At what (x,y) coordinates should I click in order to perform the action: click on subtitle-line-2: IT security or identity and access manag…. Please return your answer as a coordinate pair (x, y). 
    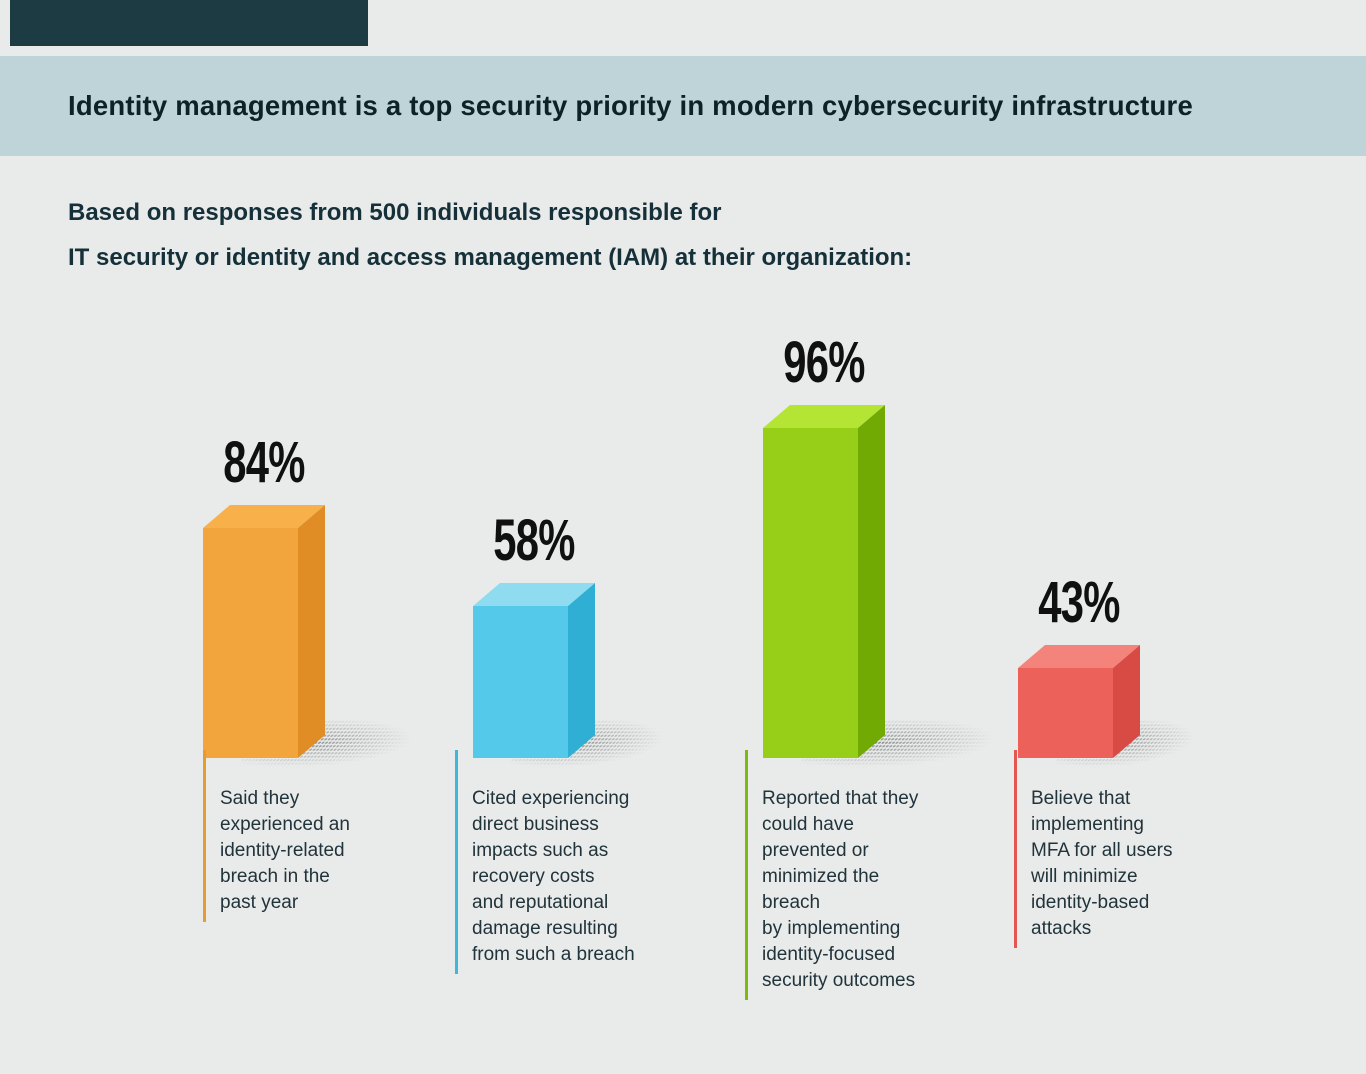
    Looking at the image, I should click on (490, 257).